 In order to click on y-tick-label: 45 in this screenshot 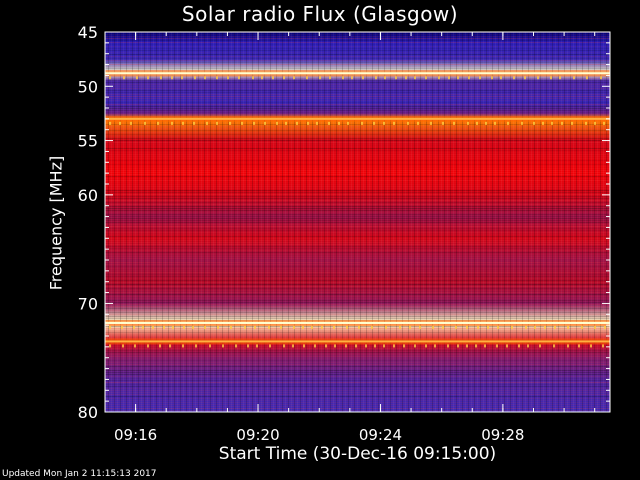, I will do `click(88, 32)`.